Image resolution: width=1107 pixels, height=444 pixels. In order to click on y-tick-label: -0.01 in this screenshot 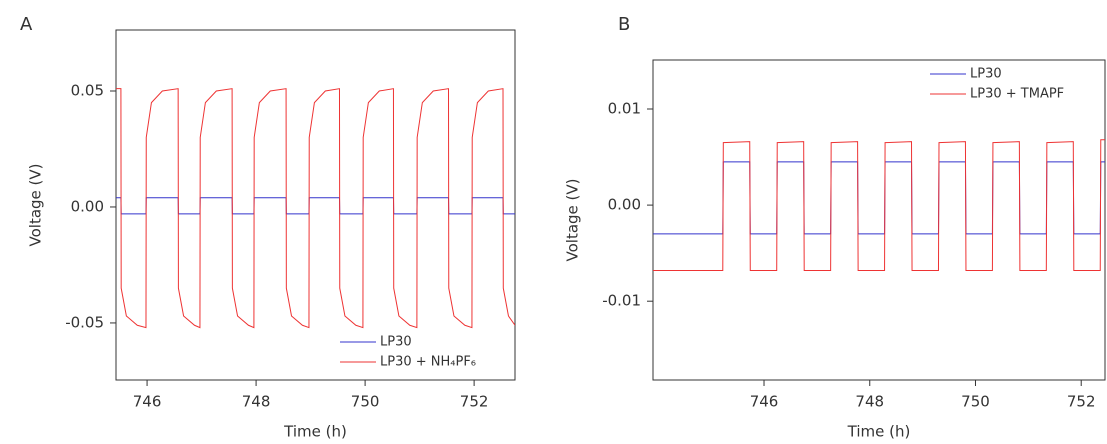, I will do `click(621, 301)`.